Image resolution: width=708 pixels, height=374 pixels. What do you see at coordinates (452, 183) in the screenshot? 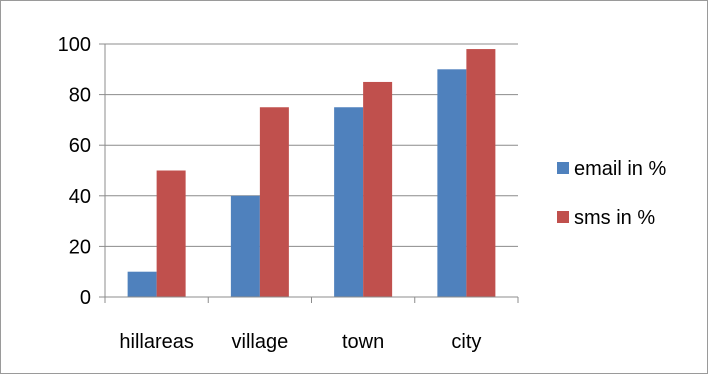
I see `bar-city-email` at bounding box center [452, 183].